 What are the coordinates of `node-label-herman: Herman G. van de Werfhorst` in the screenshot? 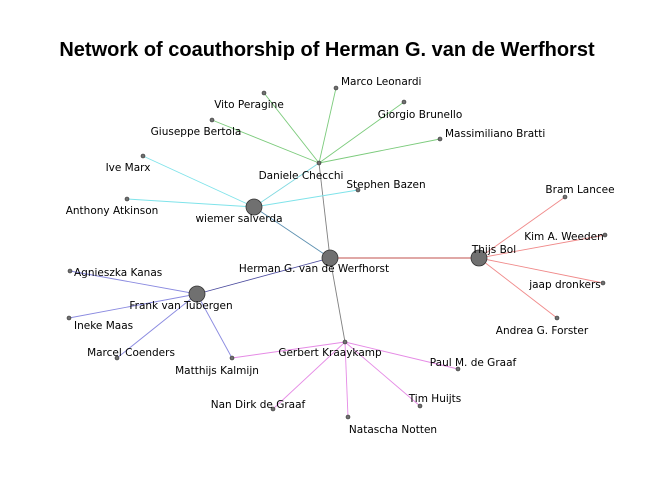 It's located at (314, 269).